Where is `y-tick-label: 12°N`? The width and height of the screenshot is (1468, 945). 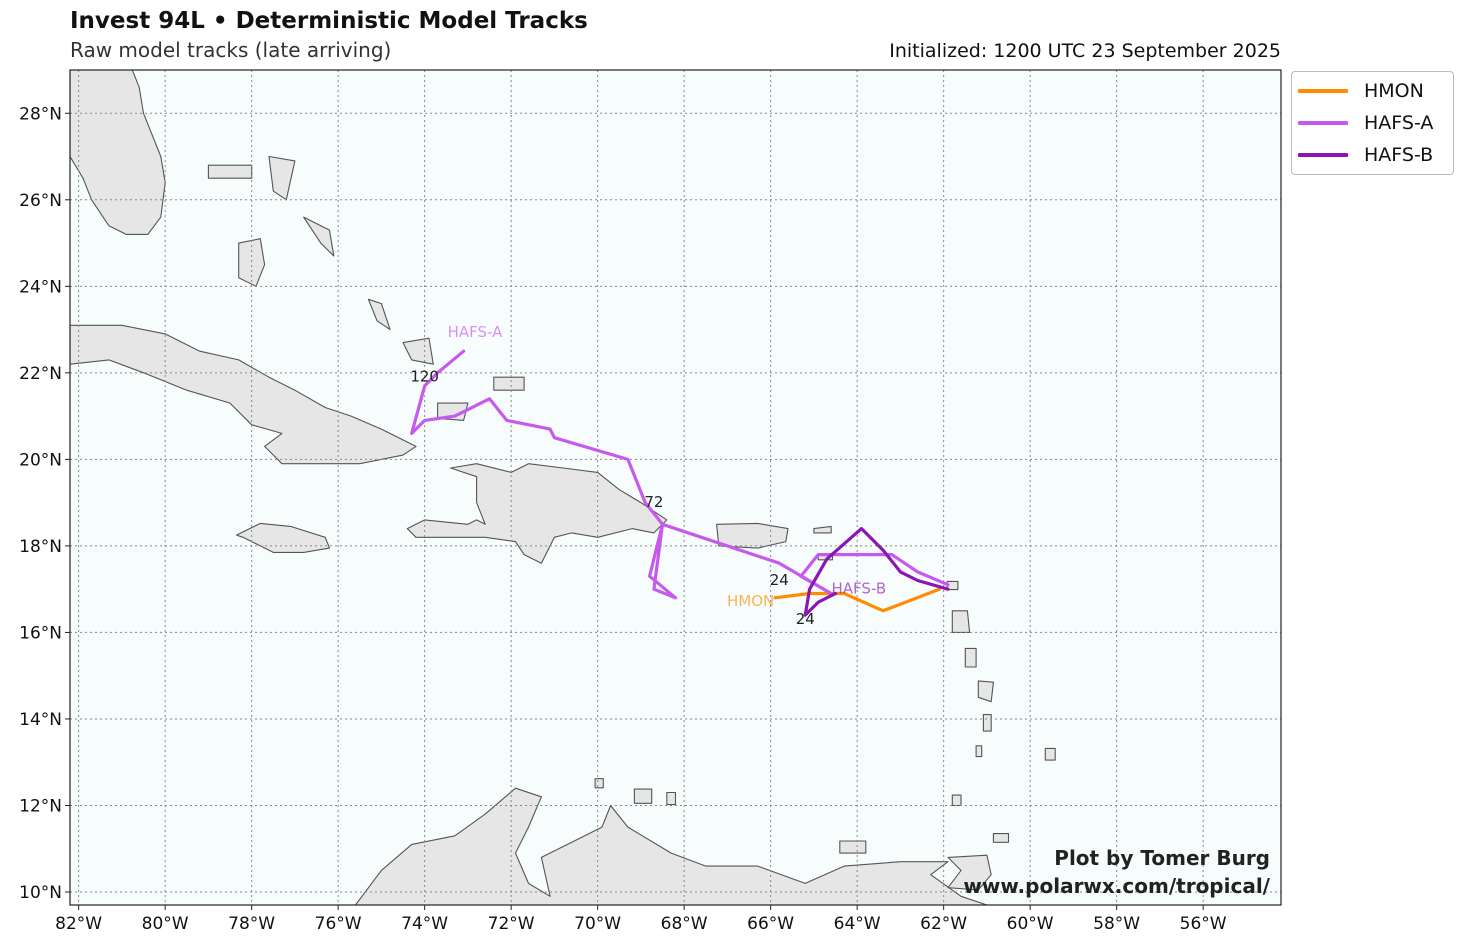
y-tick-label: 12°N is located at coordinates (40, 806).